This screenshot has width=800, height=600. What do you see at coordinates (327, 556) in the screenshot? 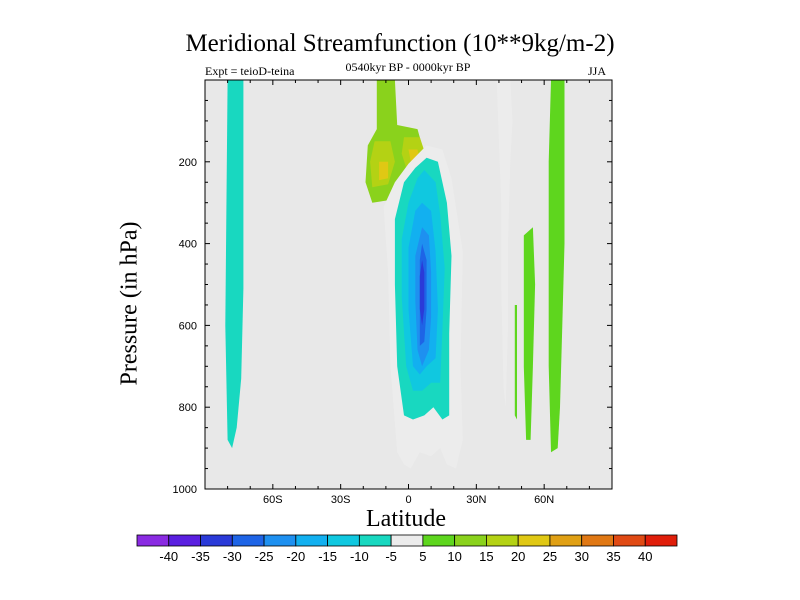
I see `colorbar-label: -15` at bounding box center [327, 556].